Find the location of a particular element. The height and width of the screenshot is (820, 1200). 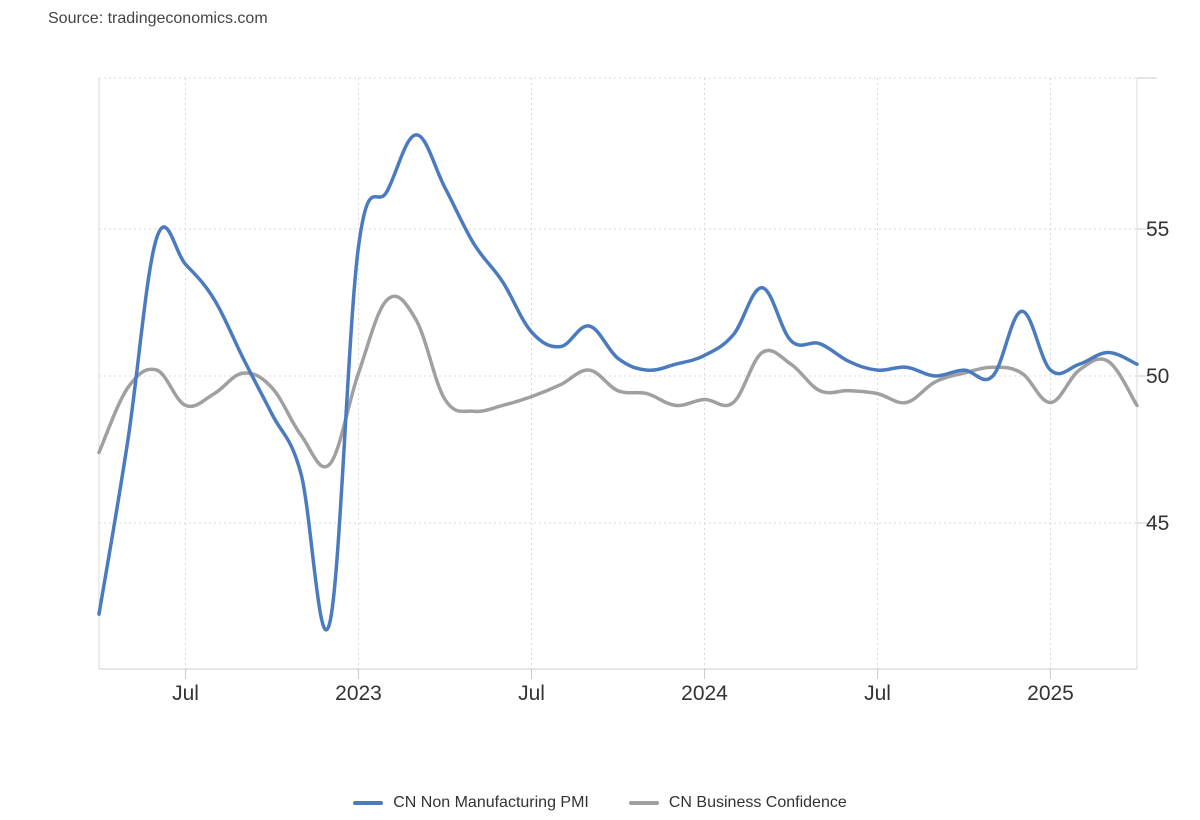

legend-label-confidence: CN Business Confidence is located at coordinates (757, 802).